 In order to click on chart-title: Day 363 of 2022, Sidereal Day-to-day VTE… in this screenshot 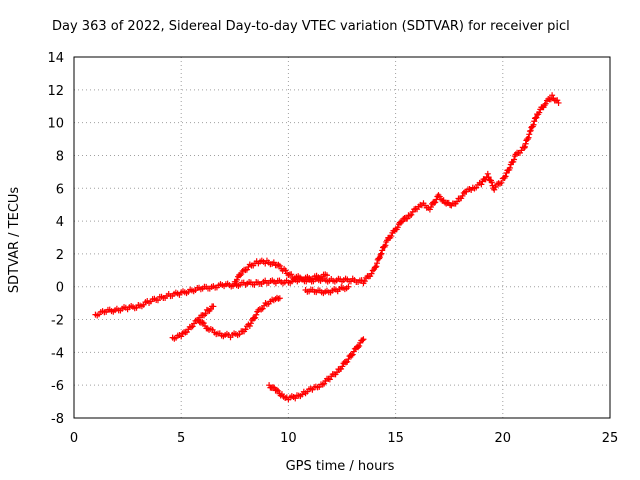, I will do `click(311, 26)`.